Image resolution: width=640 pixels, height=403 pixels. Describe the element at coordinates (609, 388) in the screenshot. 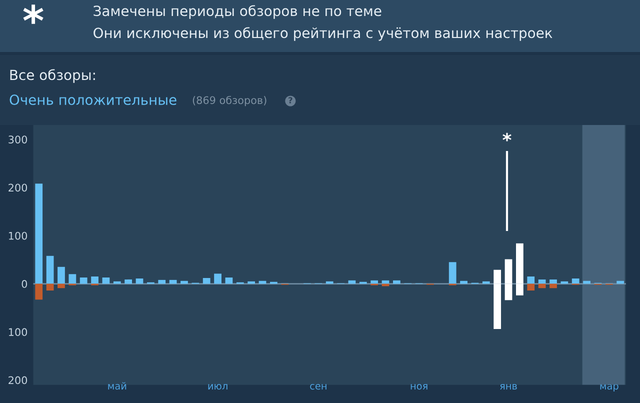

I see `x-tick-label: мар` at that location.